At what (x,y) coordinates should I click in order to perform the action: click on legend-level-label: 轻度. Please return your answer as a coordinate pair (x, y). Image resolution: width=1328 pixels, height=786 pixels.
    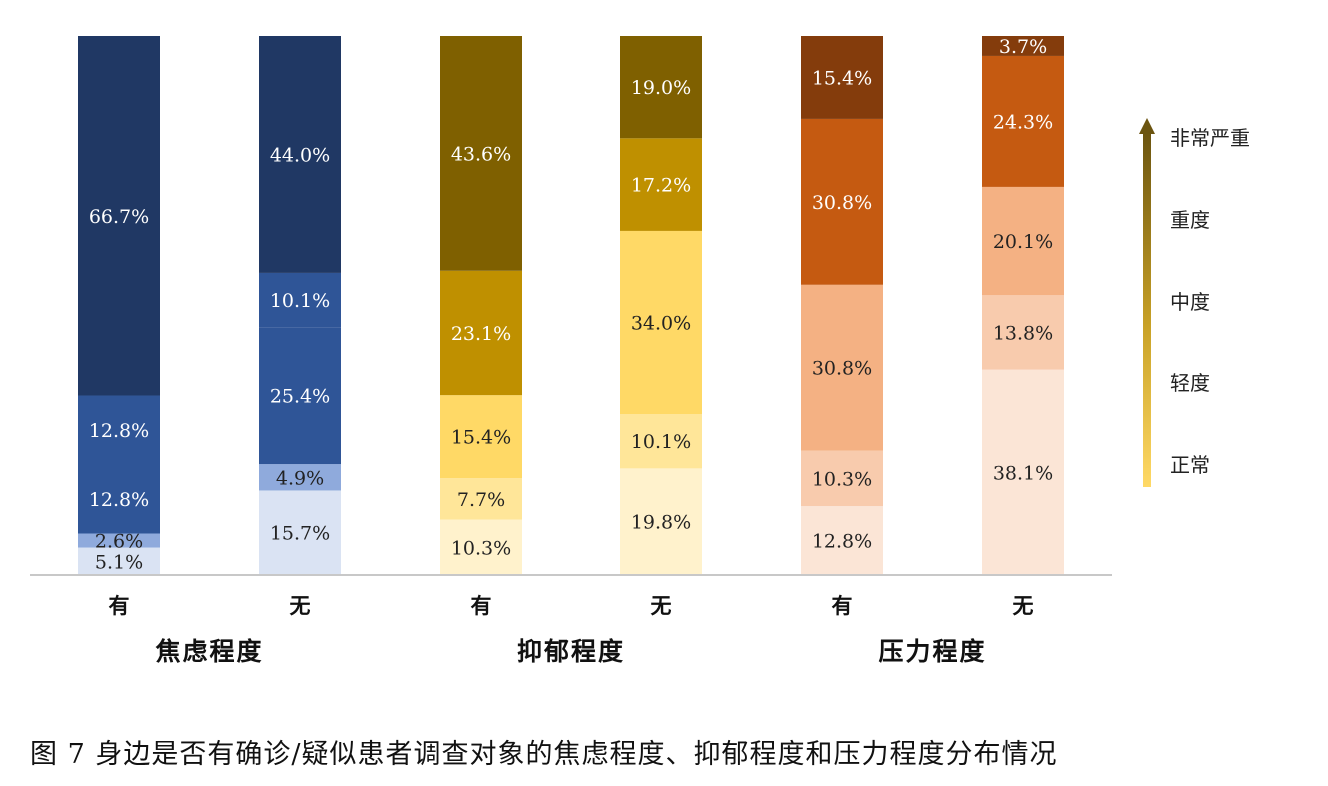
    Looking at the image, I should click on (1190, 383).